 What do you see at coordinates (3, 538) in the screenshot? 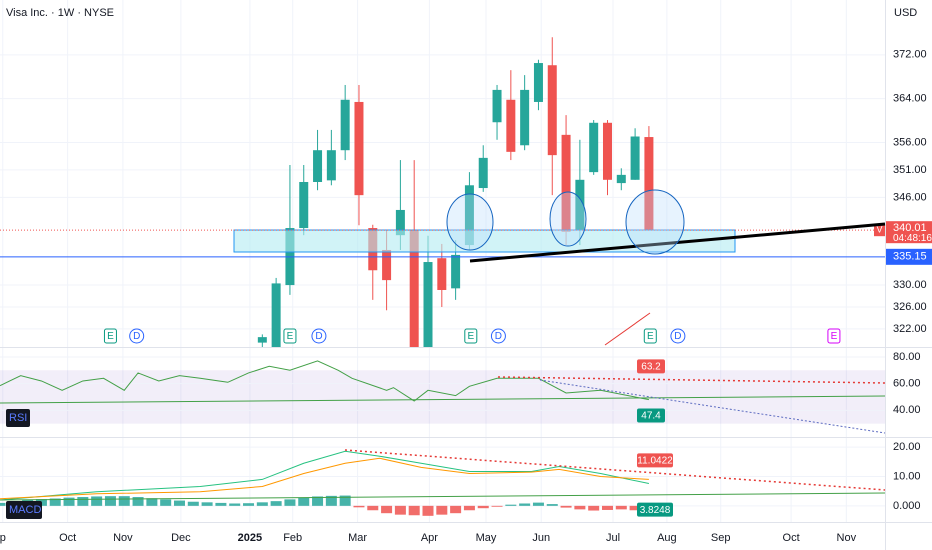
I see `x-tick-label: p` at bounding box center [3, 538].